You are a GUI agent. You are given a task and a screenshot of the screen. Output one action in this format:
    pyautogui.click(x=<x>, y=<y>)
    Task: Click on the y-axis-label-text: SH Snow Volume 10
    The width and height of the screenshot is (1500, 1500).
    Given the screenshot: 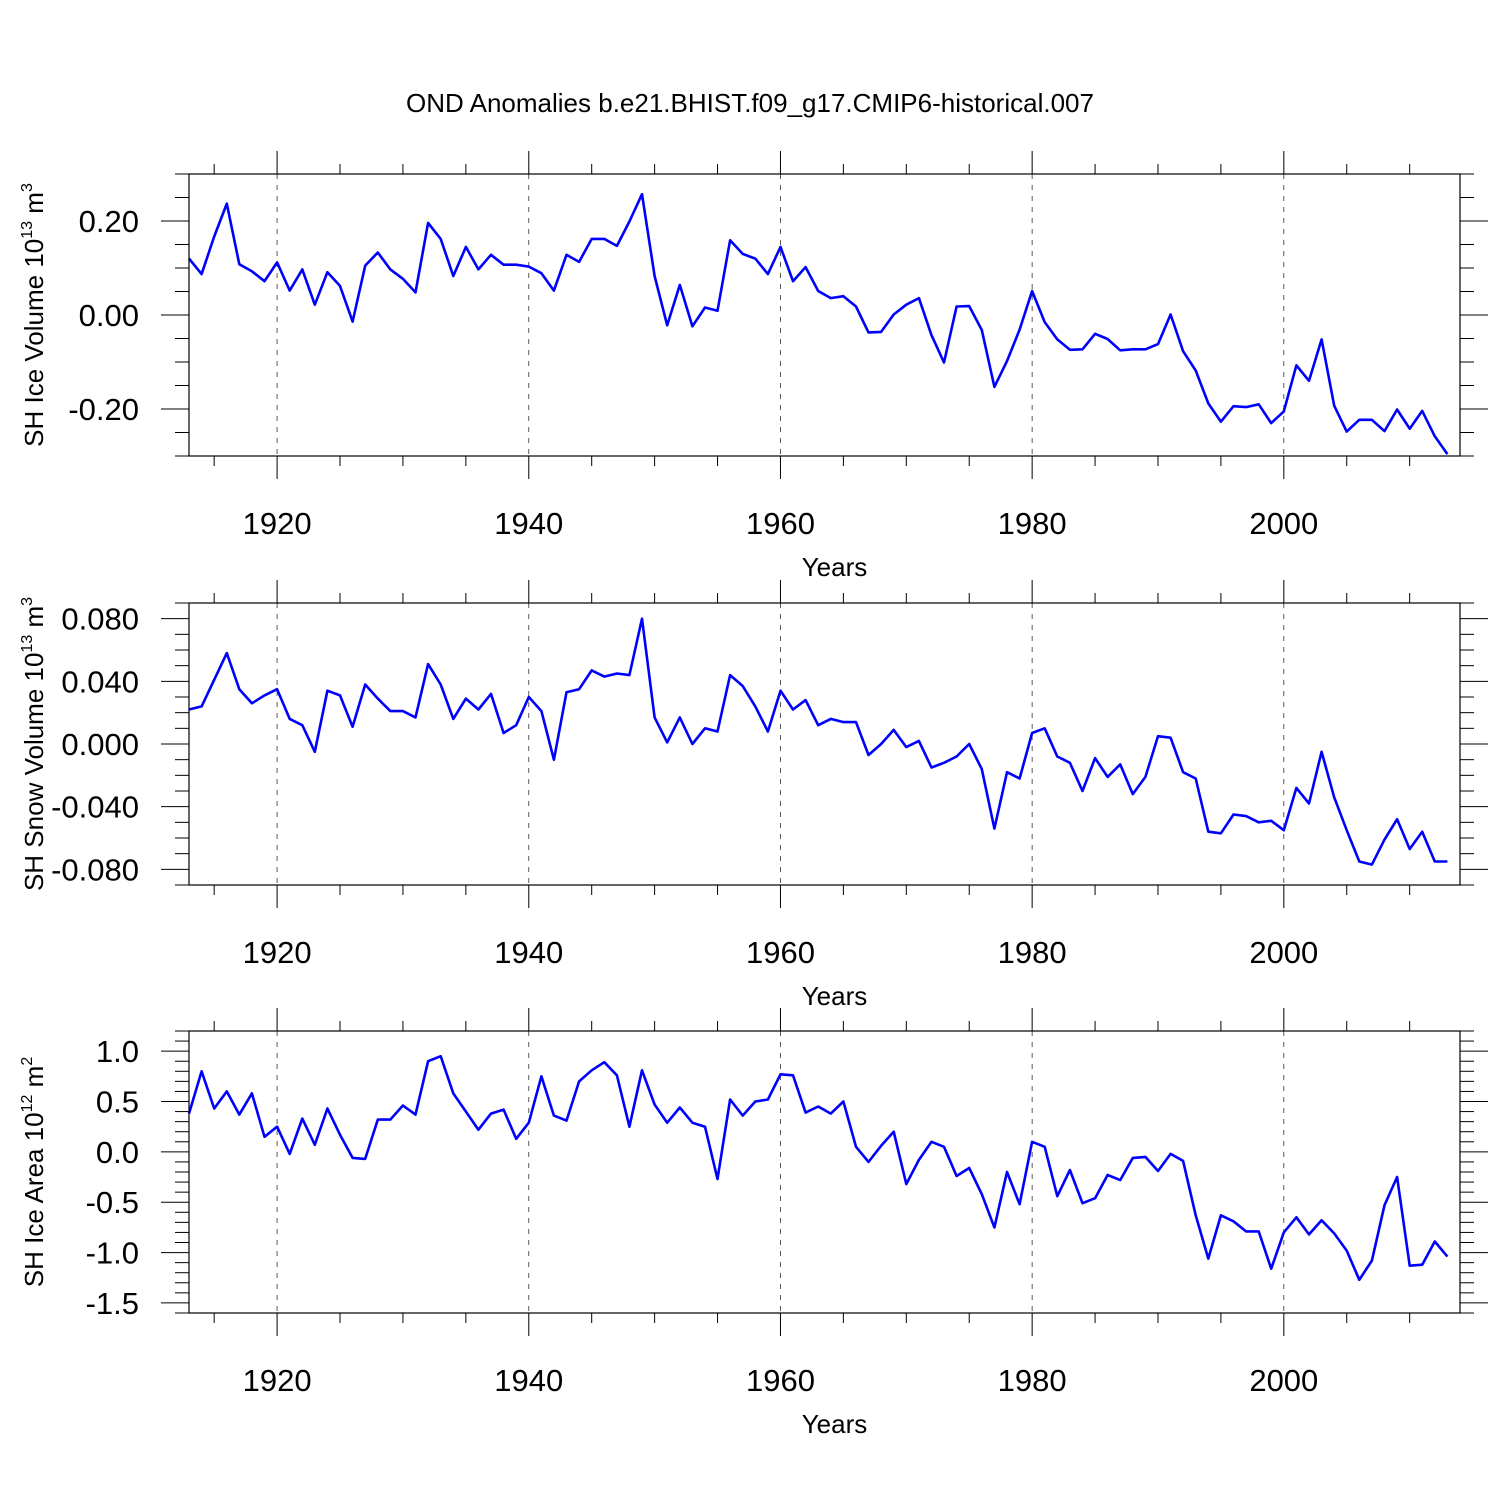 What is the action you would take?
    pyautogui.click(x=34, y=772)
    